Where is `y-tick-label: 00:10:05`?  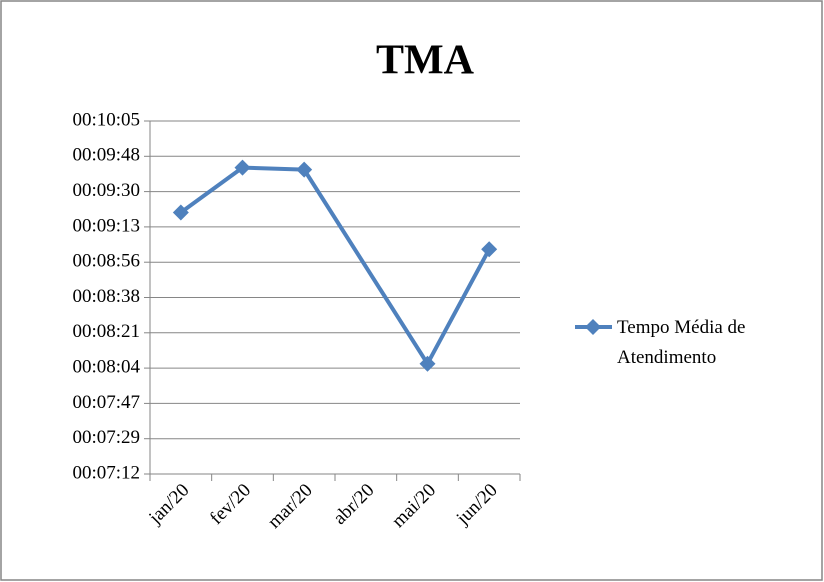 y-tick-label: 00:10:05 is located at coordinates (106, 119).